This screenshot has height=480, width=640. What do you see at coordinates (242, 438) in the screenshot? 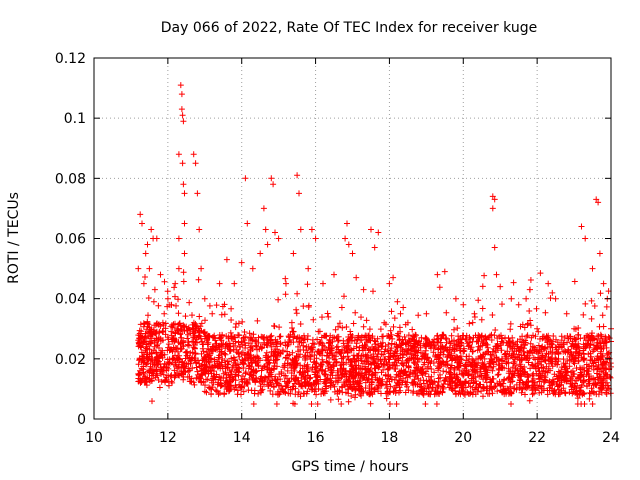
I see `x-tick-label: 14` at bounding box center [242, 438].